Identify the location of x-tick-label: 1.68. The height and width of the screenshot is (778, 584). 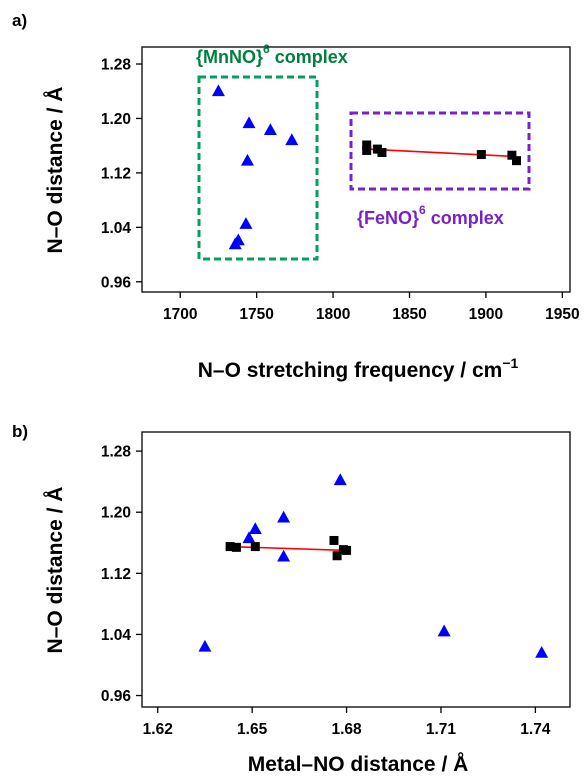
(346, 729).